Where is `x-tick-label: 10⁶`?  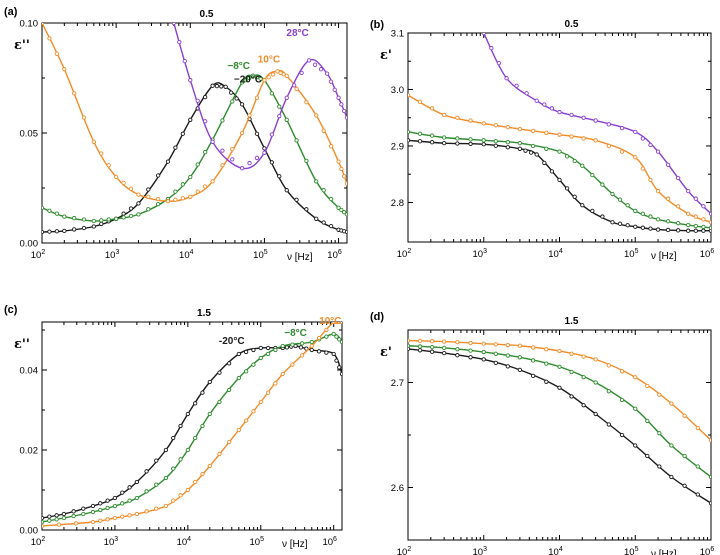 x-tick-label: 10⁶ is located at coordinates (334, 255).